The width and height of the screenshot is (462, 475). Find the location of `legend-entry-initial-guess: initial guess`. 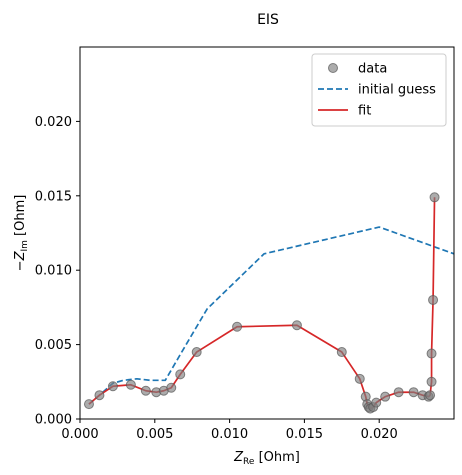

legend-entry-initial-guess: initial guess is located at coordinates (377, 90).